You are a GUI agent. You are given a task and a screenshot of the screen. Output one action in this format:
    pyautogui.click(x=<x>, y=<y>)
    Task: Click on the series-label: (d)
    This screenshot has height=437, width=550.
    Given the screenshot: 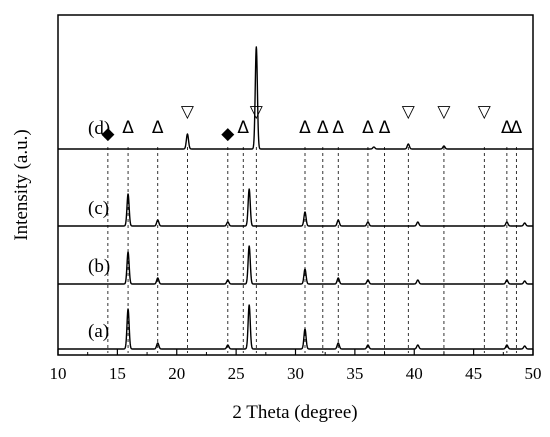 What is the action you would take?
    pyautogui.click(x=99, y=128)
    